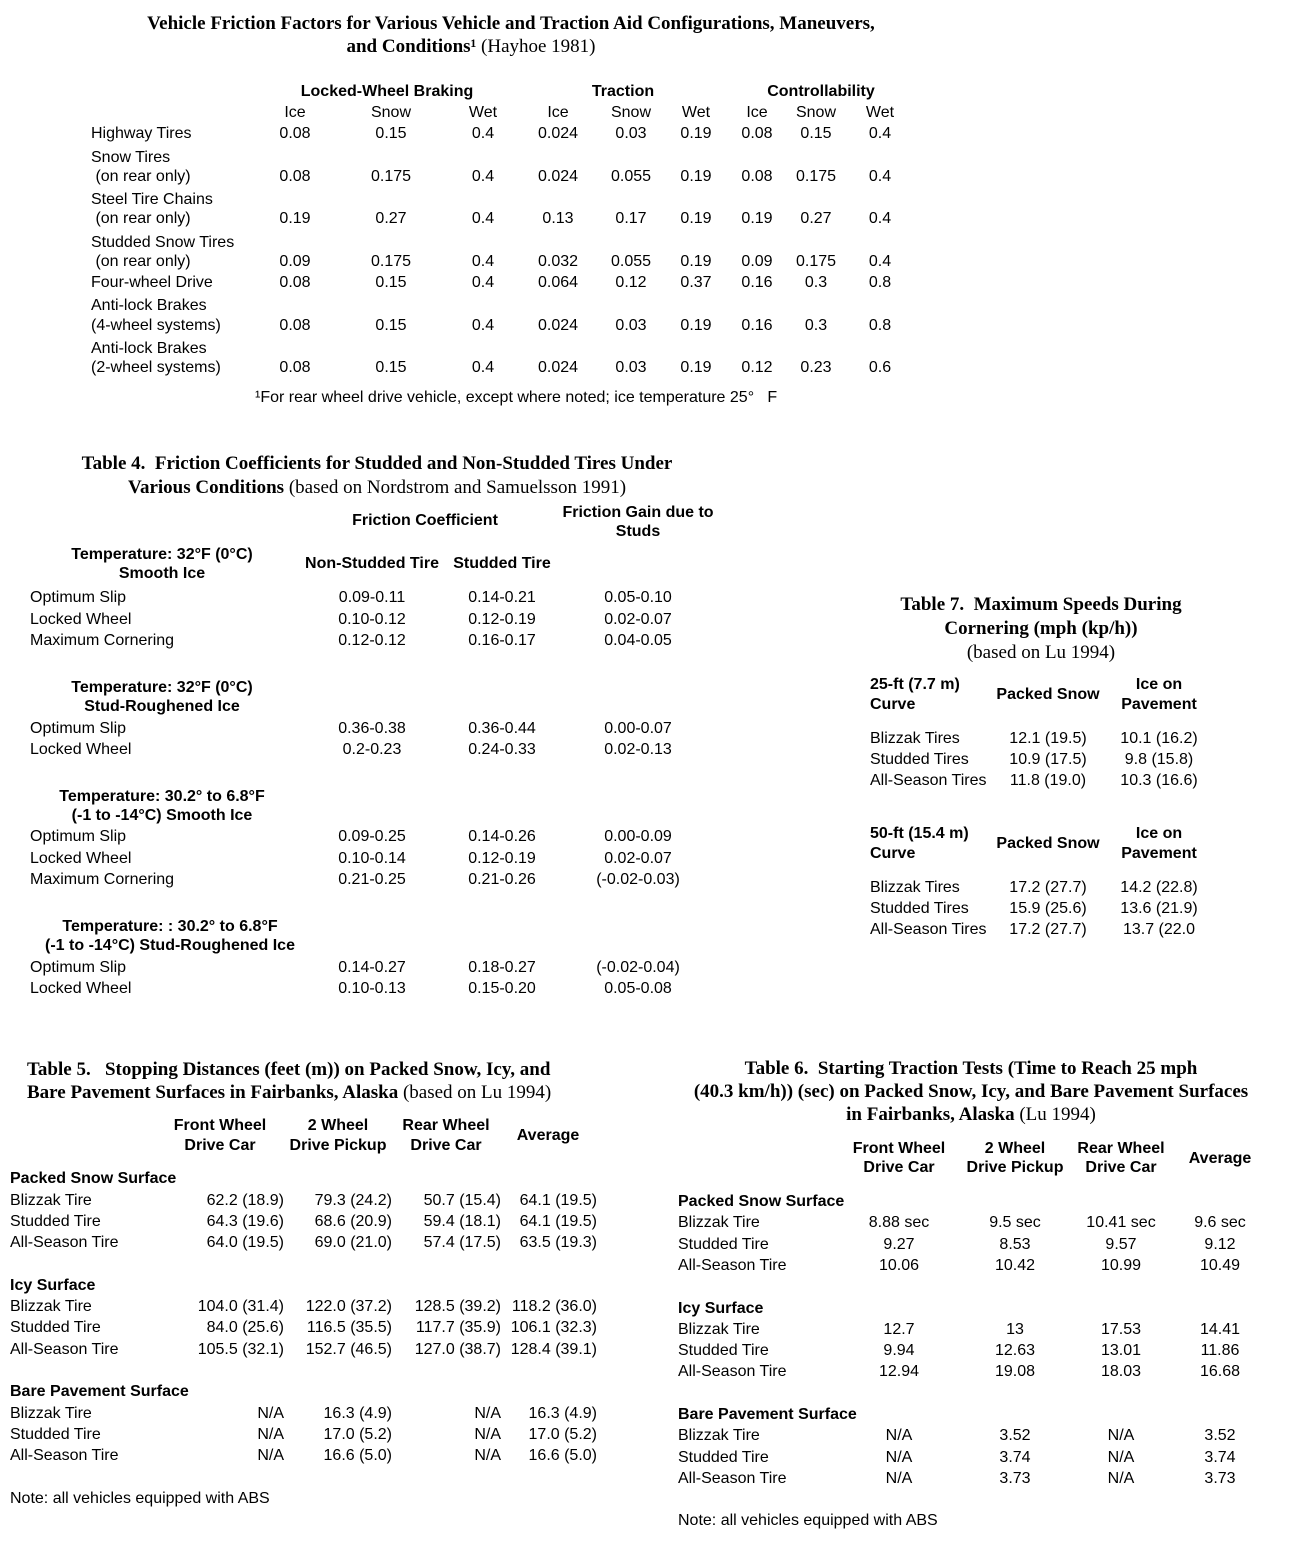 This screenshot has width=1290, height=1561. I want to click on section-header: Temperature: : 30.2° to 6.8°F, so click(170, 926).